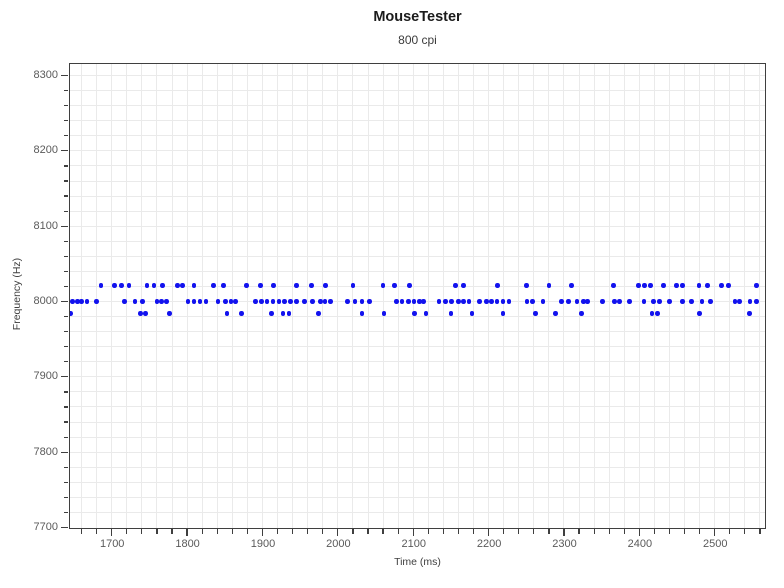 This screenshot has height=588, width=784. I want to click on y-tick-label: 7700, so click(45, 527).